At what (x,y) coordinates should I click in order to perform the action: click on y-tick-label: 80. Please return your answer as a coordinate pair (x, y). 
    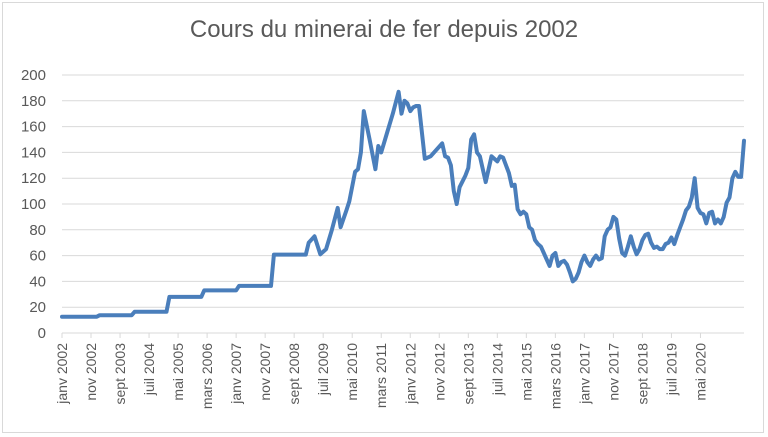
    Looking at the image, I should click on (37, 230).